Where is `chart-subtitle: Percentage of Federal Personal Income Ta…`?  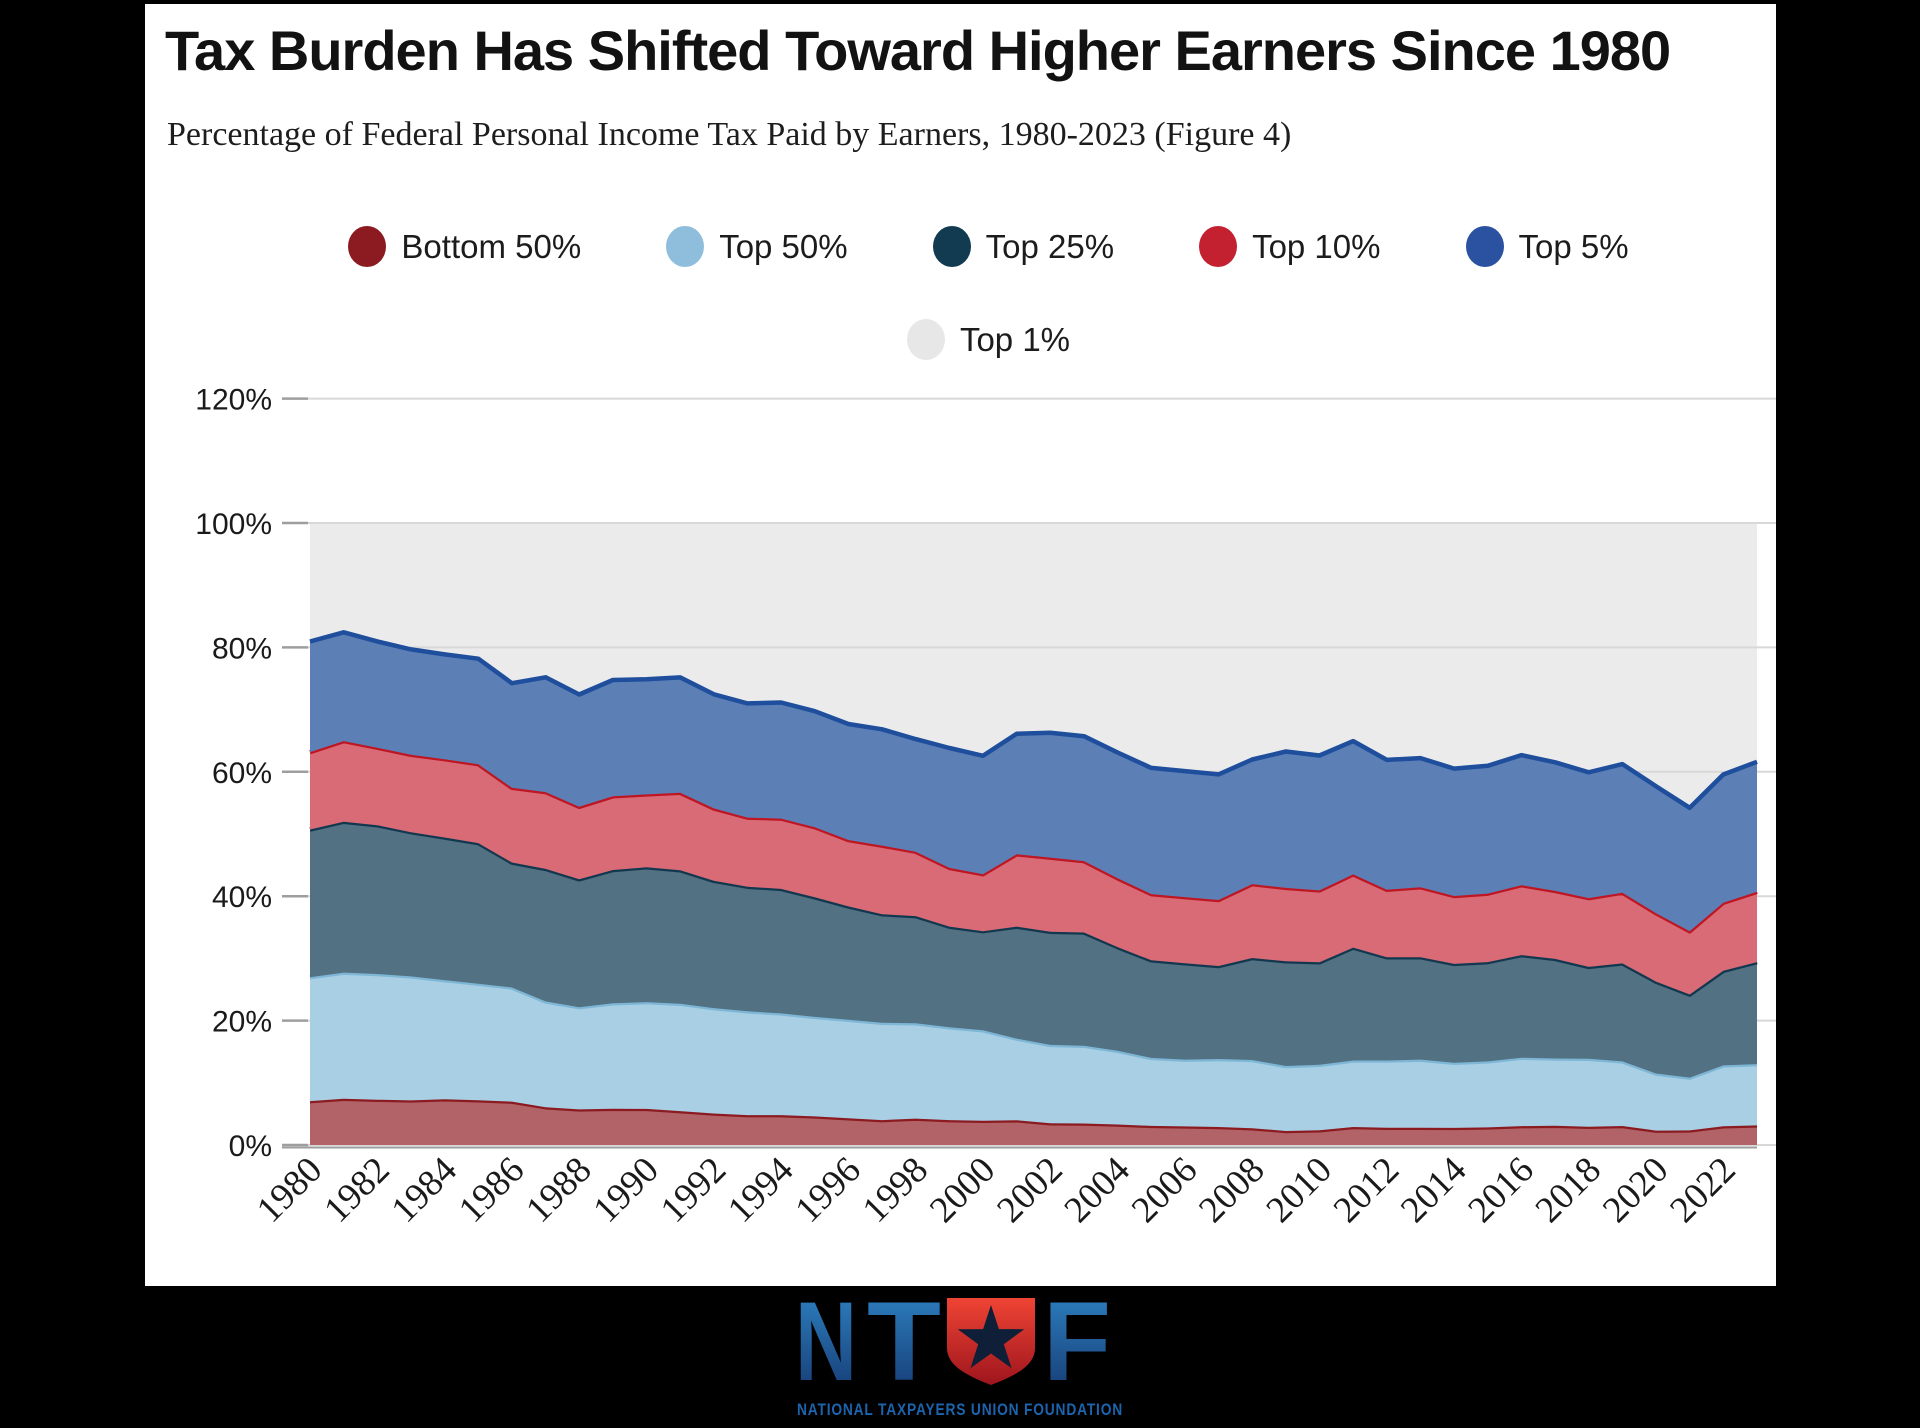 chart-subtitle: Percentage of Federal Personal Income Ta… is located at coordinates (729, 134).